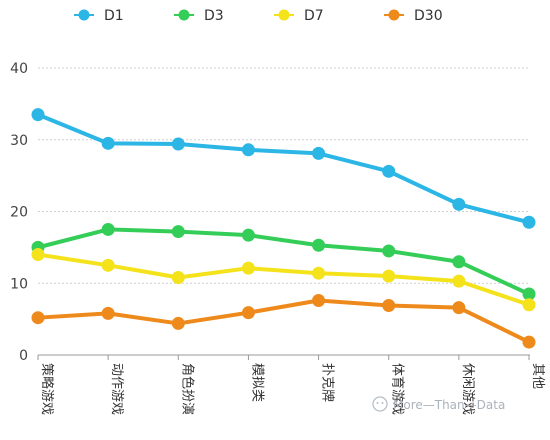  What do you see at coordinates (258, 16) in the screenshot?
I see `legend: D1 D3 D7 D30` at bounding box center [258, 16].